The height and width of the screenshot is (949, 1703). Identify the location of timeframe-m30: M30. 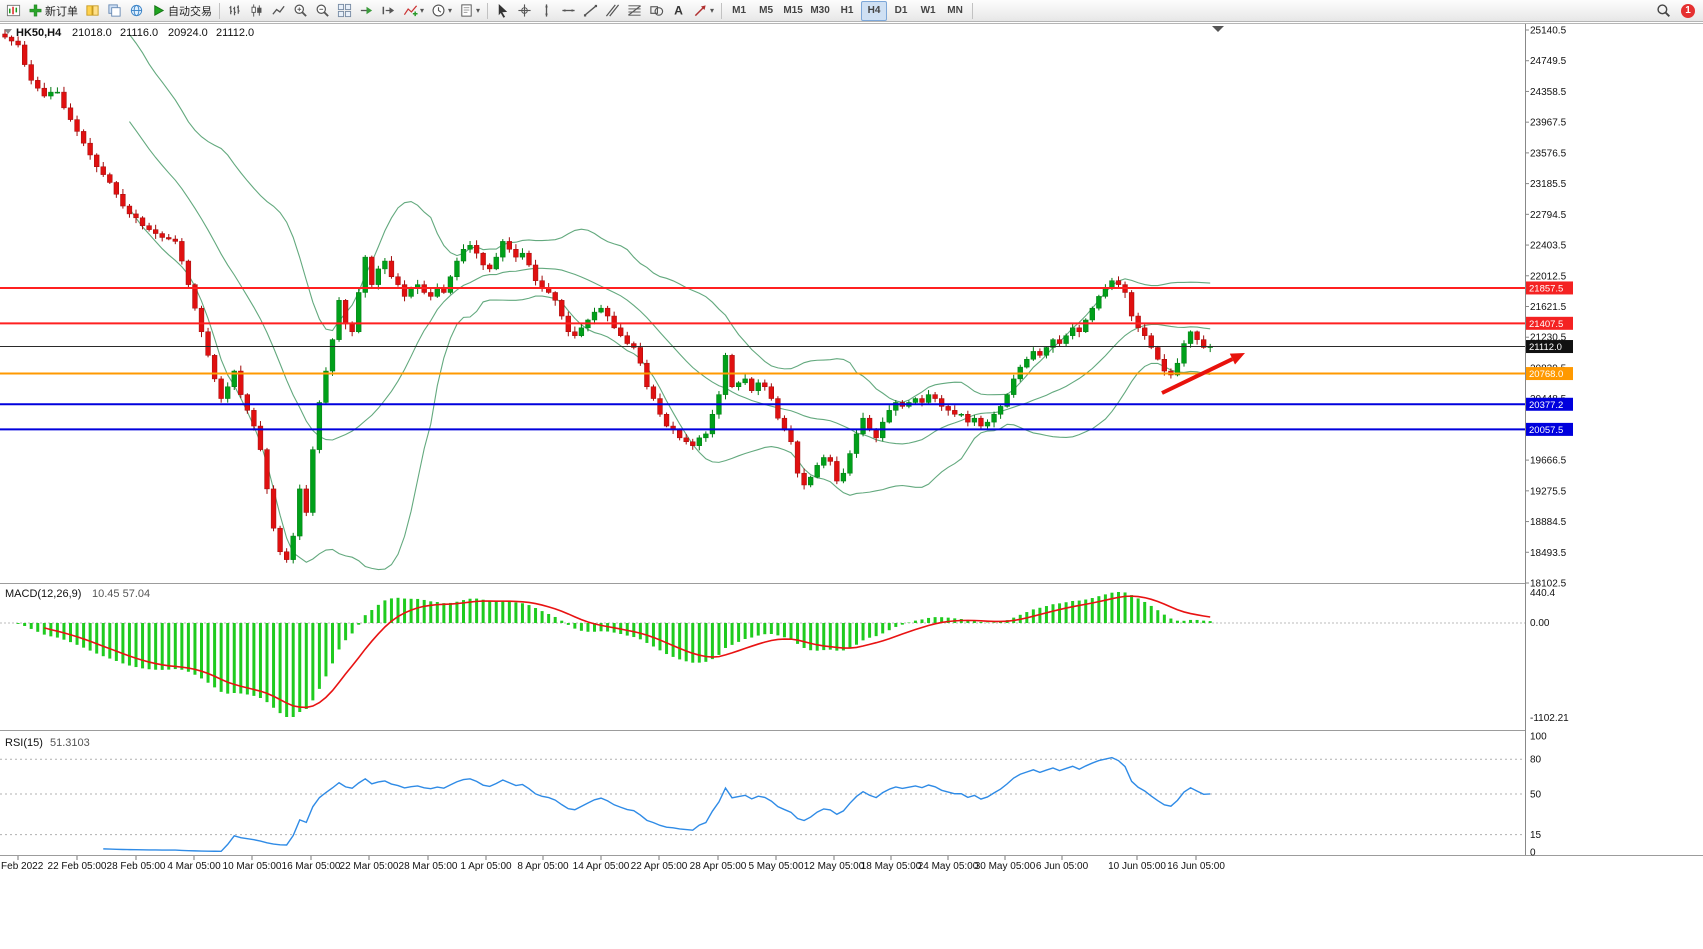
(820, 11).